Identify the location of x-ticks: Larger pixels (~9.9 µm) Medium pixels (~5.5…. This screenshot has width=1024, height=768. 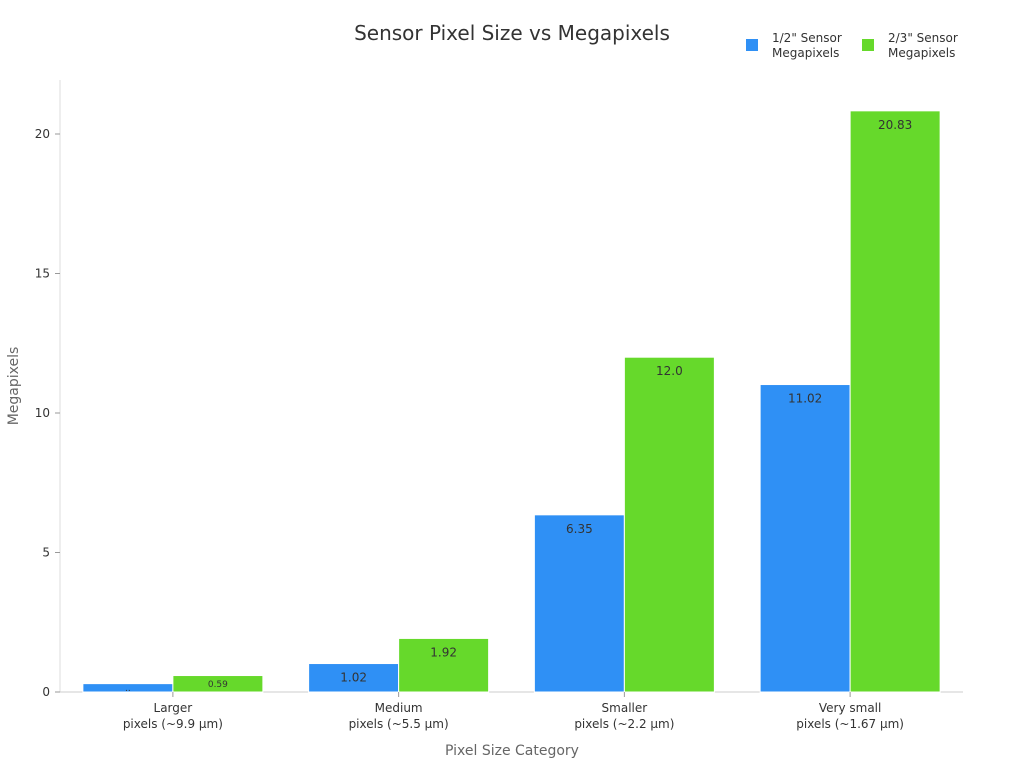
(513, 711).